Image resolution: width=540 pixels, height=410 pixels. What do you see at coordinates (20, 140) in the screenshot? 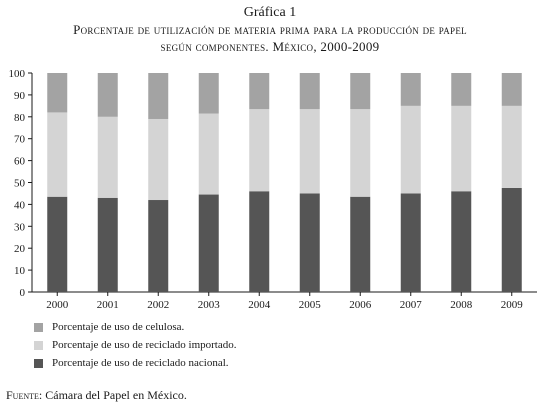
I see `y-tick-label: 70` at bounding box center [20, 140].